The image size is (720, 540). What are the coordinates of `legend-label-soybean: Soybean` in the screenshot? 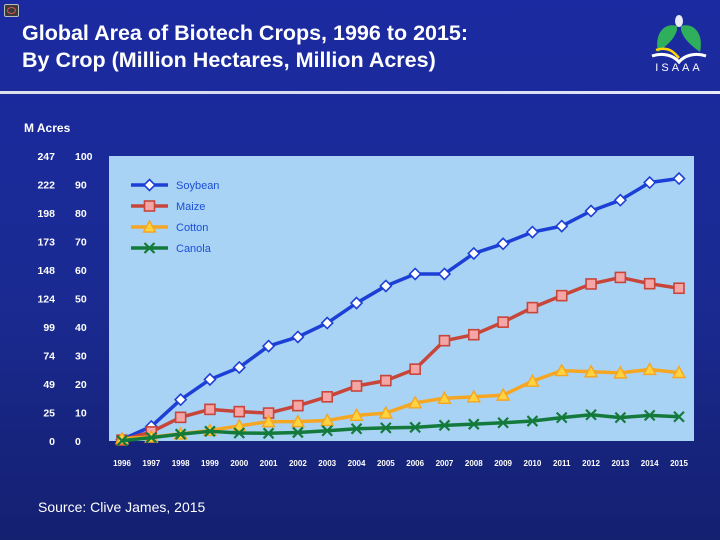 It's located at (197, 186).